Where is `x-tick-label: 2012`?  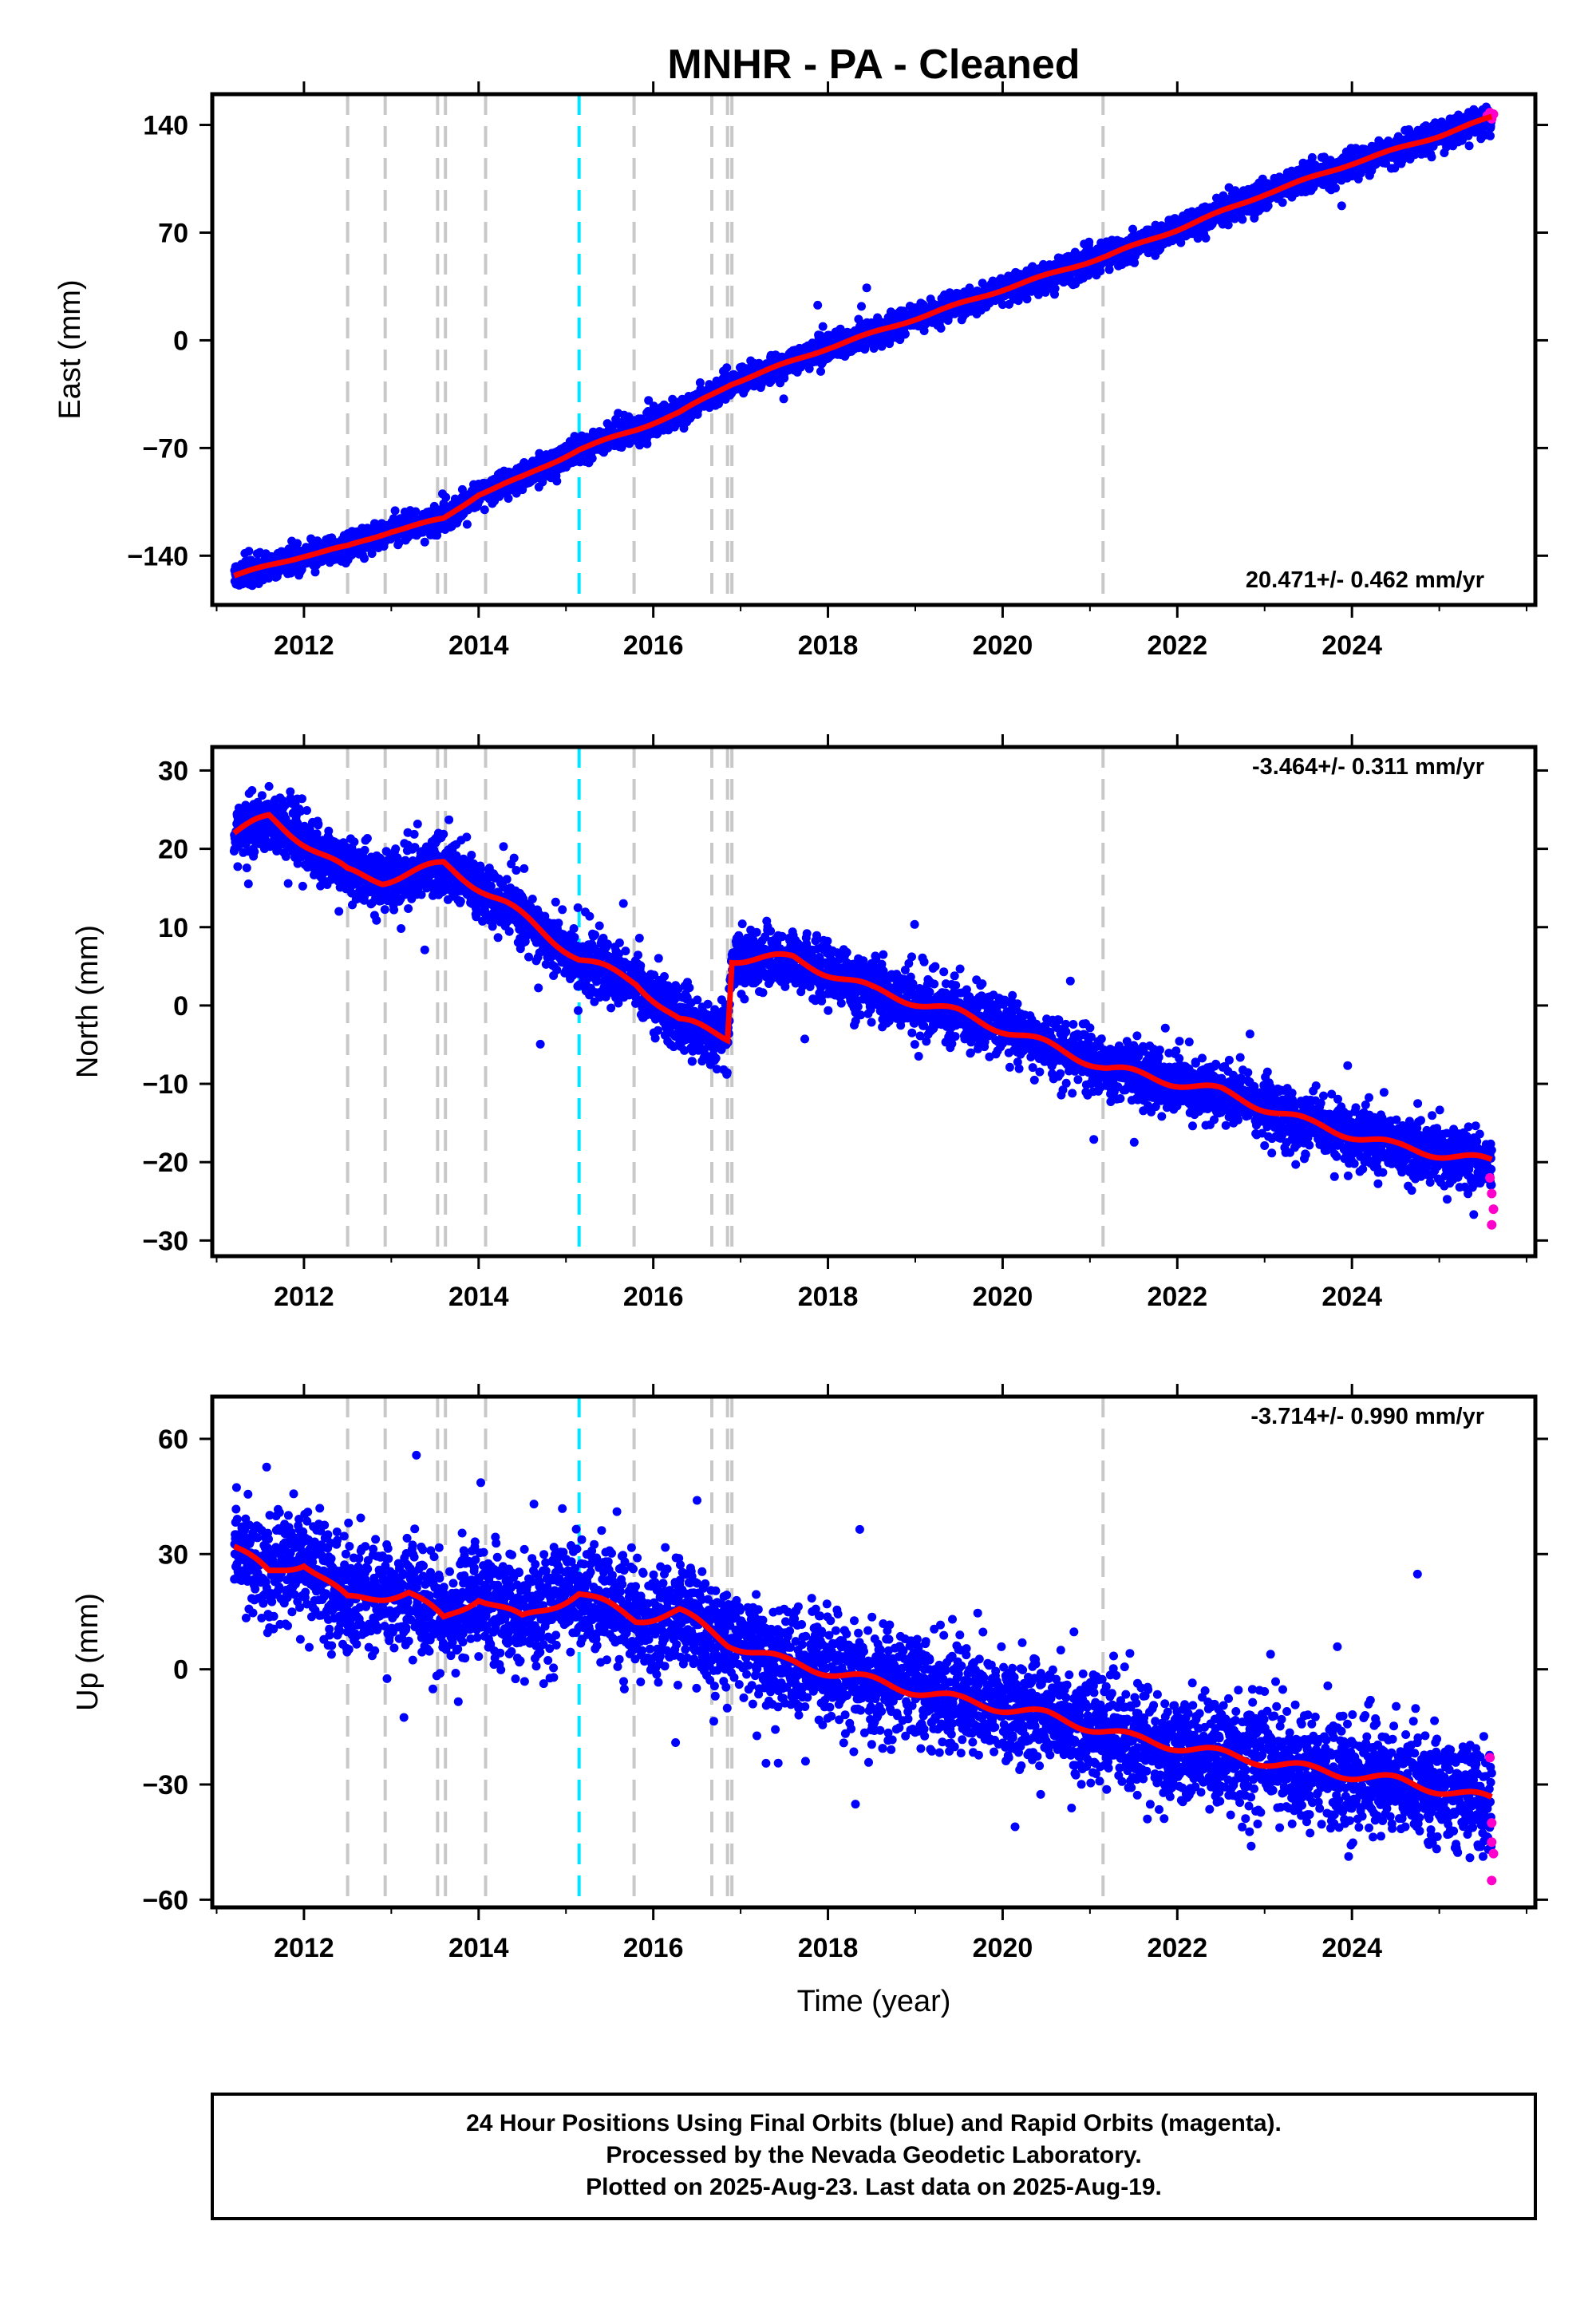
x-tick-label: 2012 is located at coordinates (304, 645).